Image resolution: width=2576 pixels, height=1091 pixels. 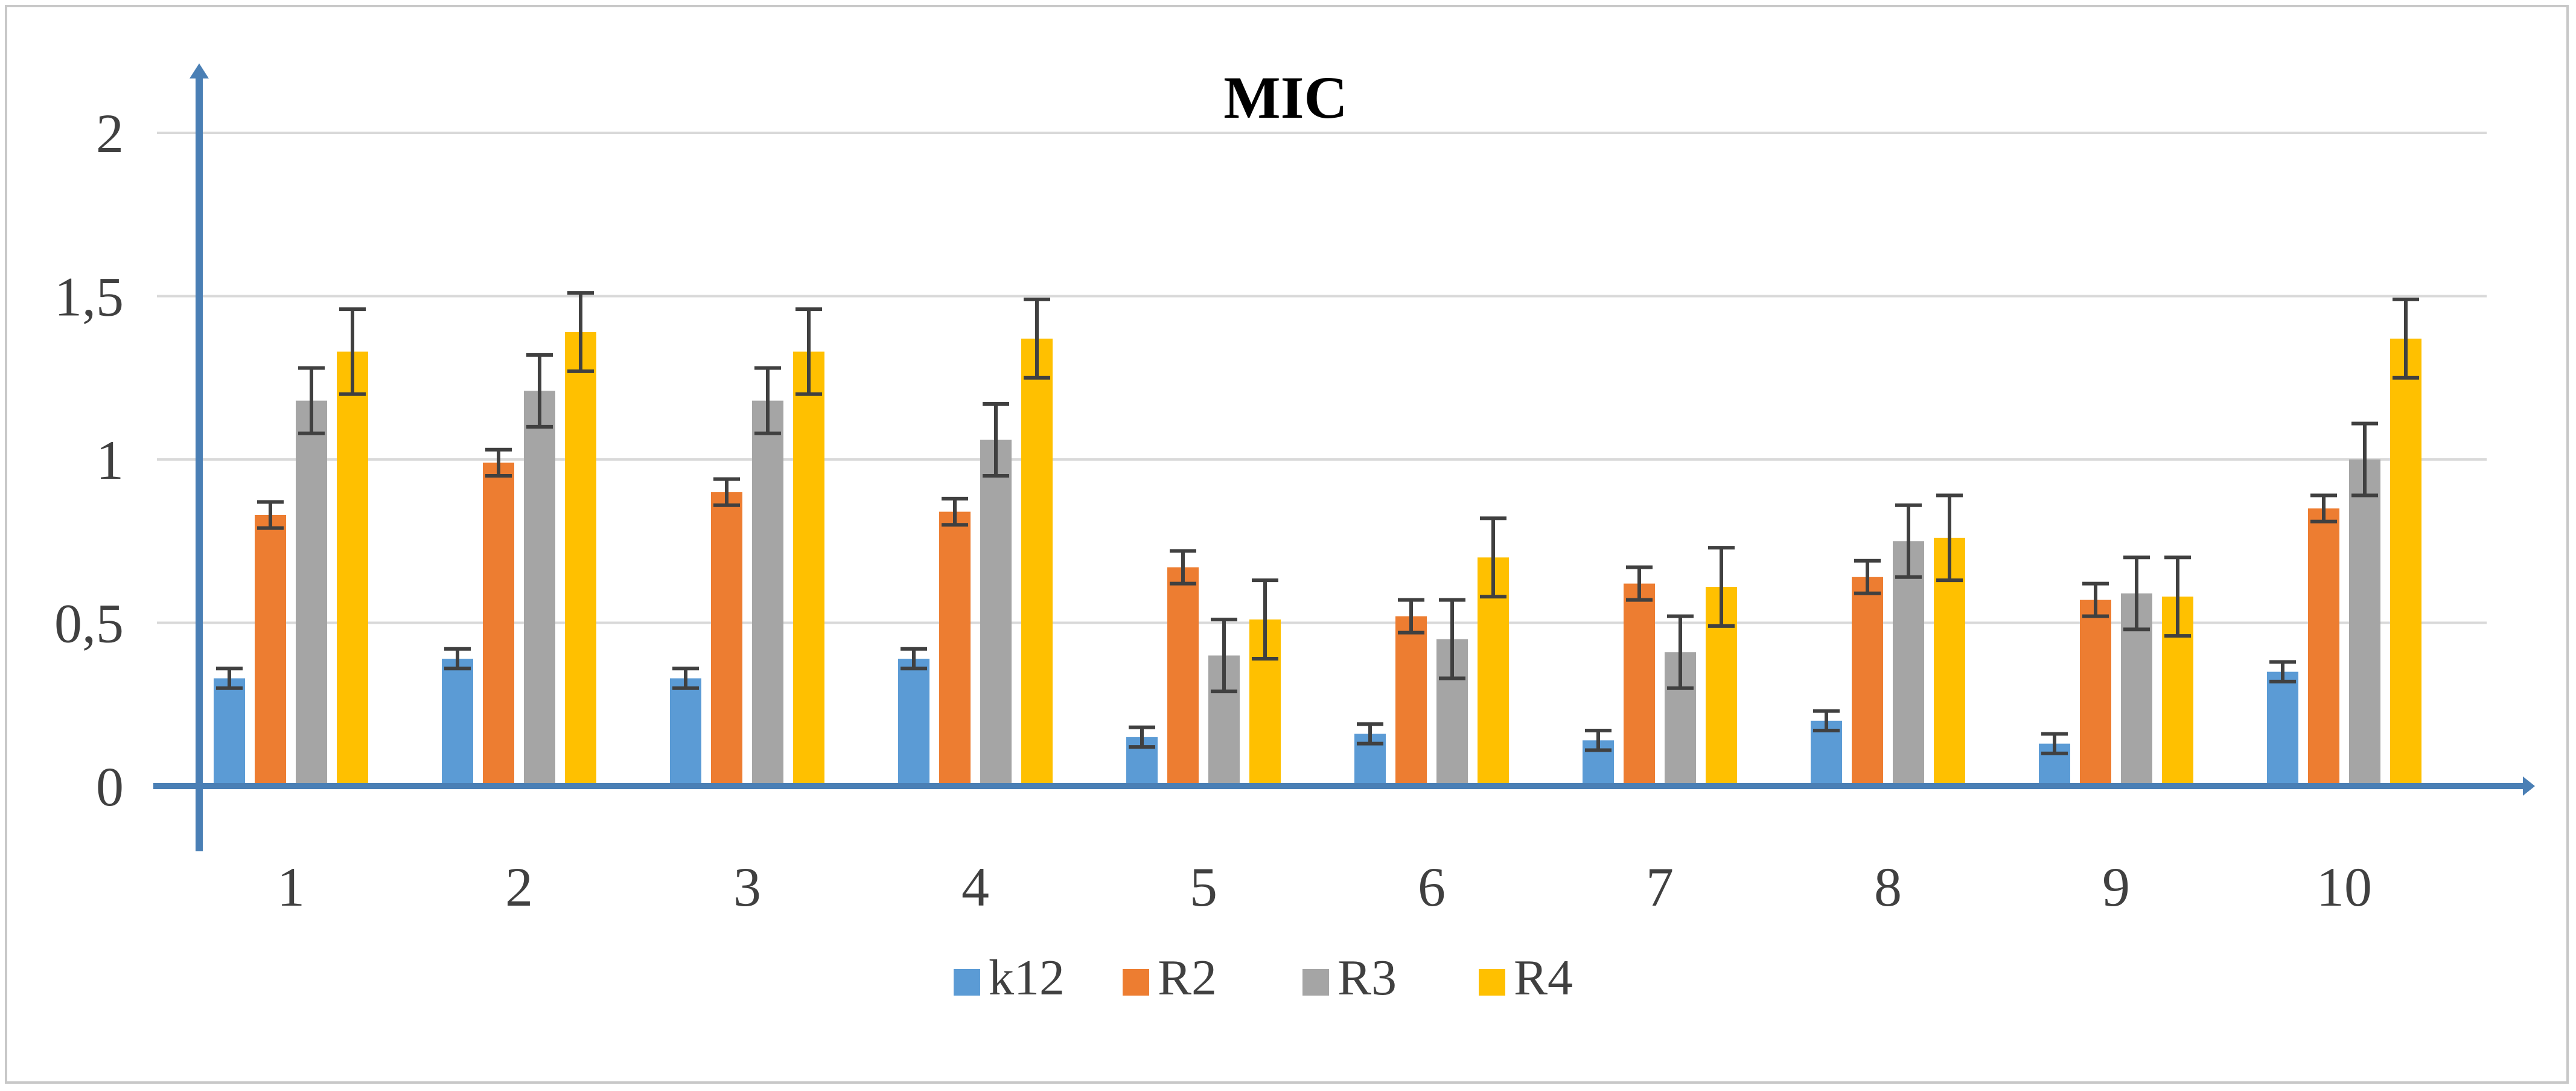 I want to click on legend-label-r3: R3, so click(x=1367, y=978).